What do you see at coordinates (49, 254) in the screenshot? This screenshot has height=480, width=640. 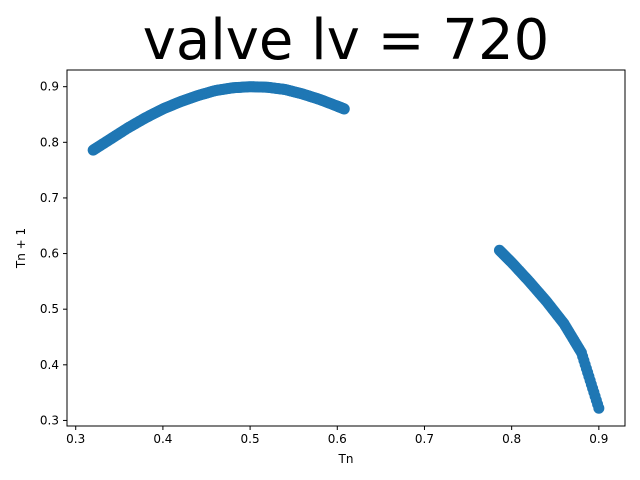 I see `y-tick-label: 0.6` at bounding box center [49, 254].